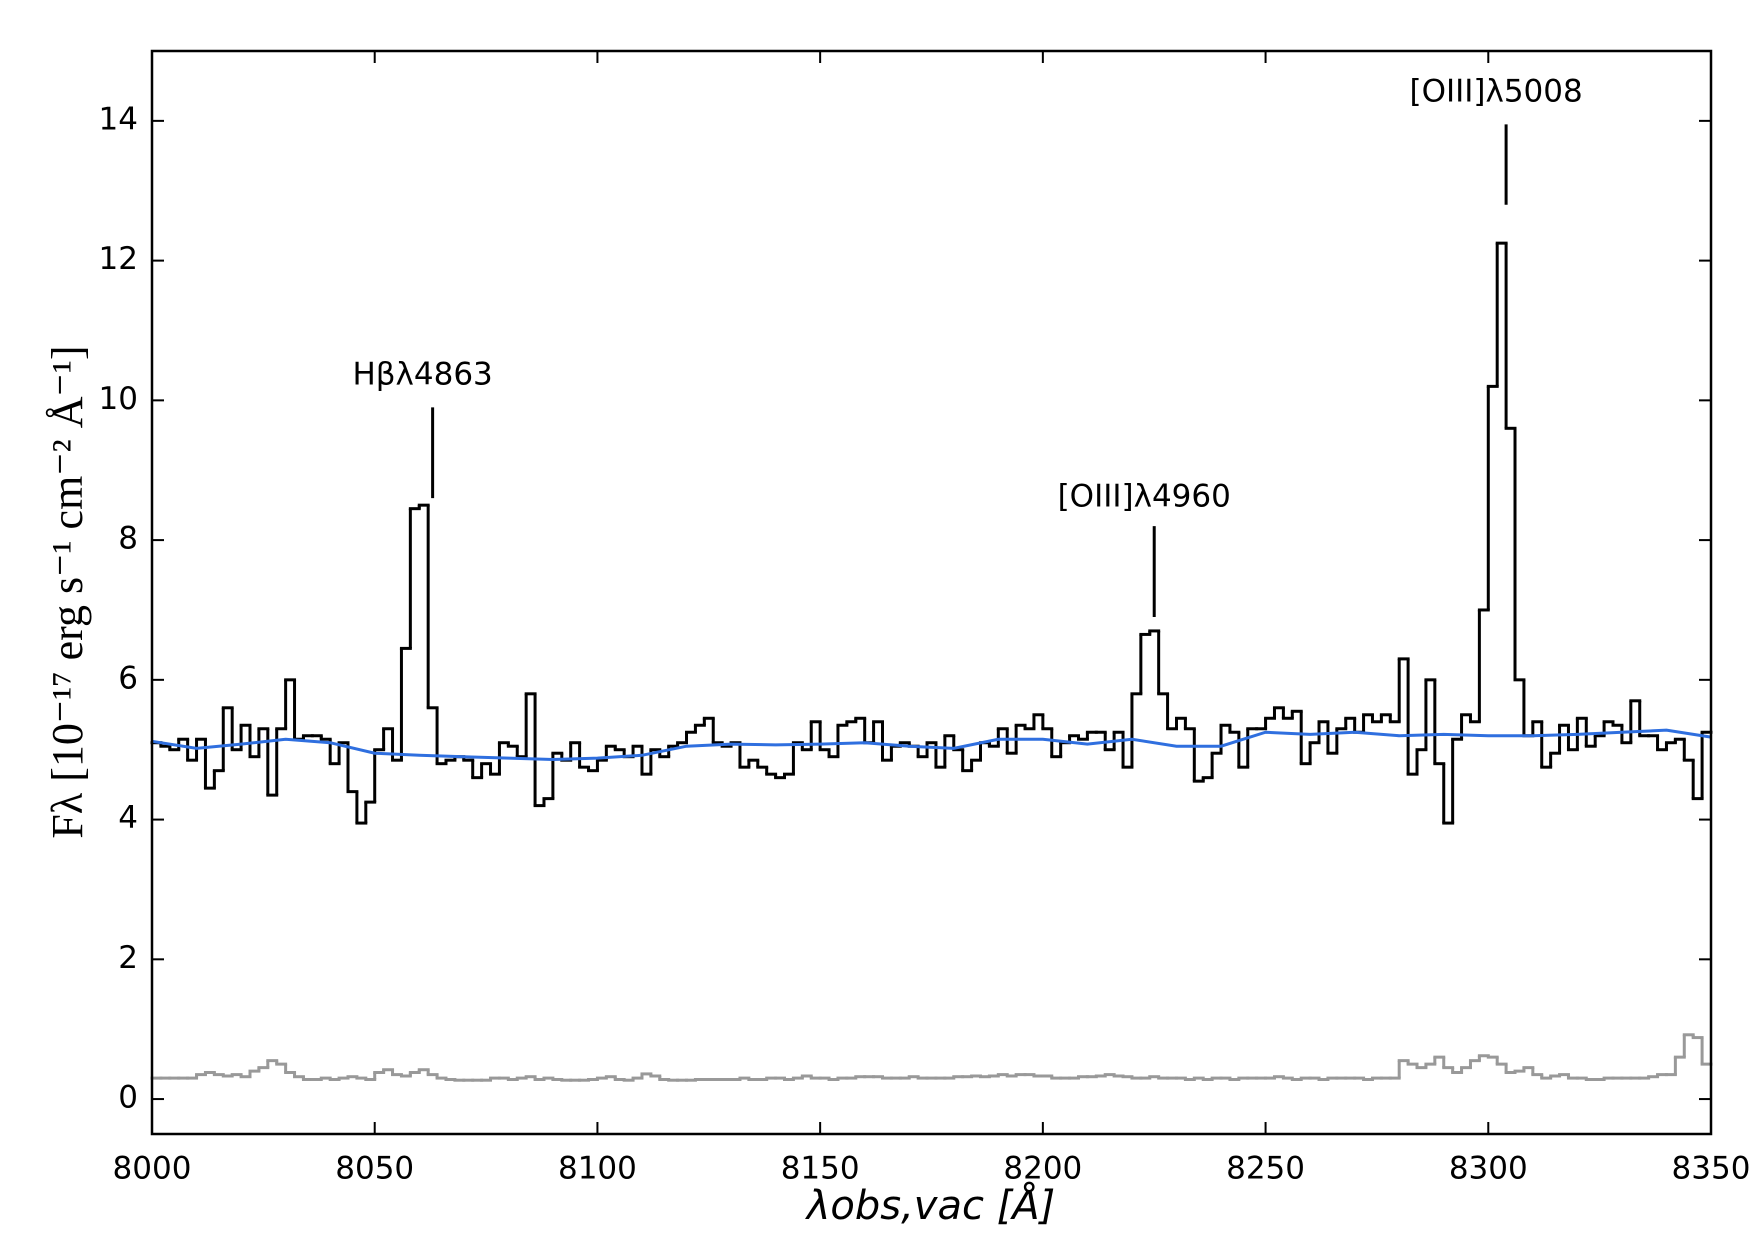 This screenshot has width=1762, height=1250. I want to click on x-tick-label: 8200, so click(1042, 1168).